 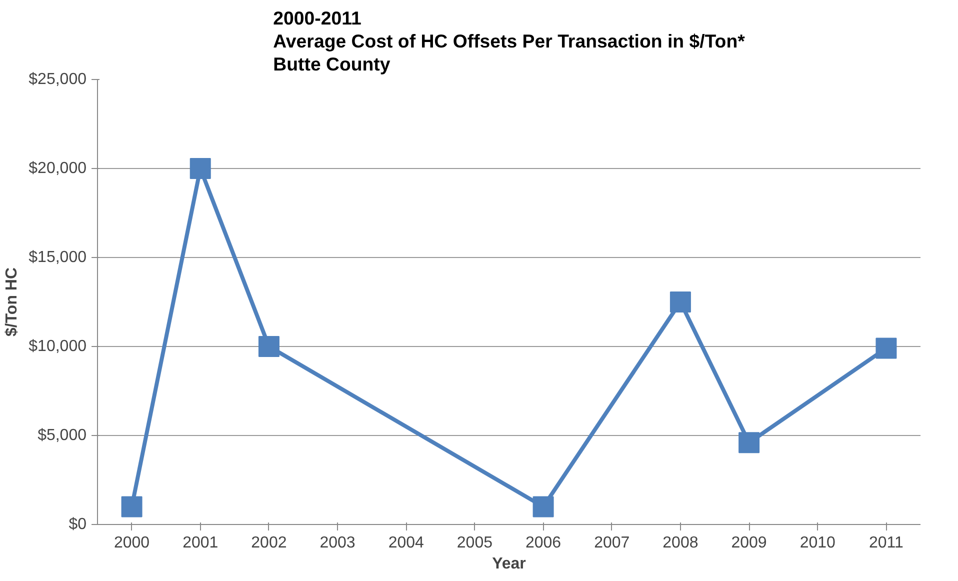 I want to click on x-tick-label: 2006, so click(x=543, y=543).